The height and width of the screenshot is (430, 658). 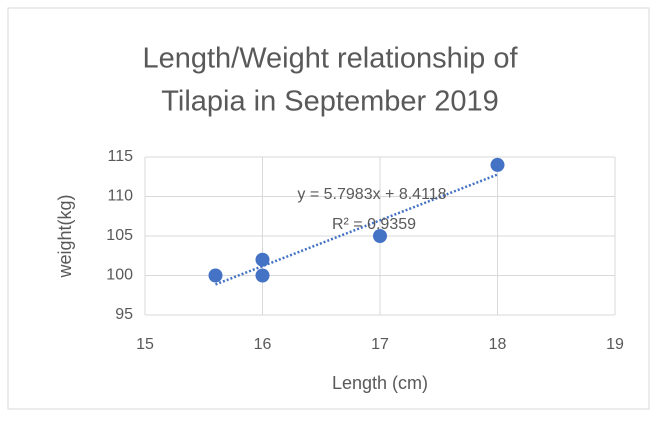 I want to click on trendline-r2: R² = 0.9359, so click(x=374, y=224).